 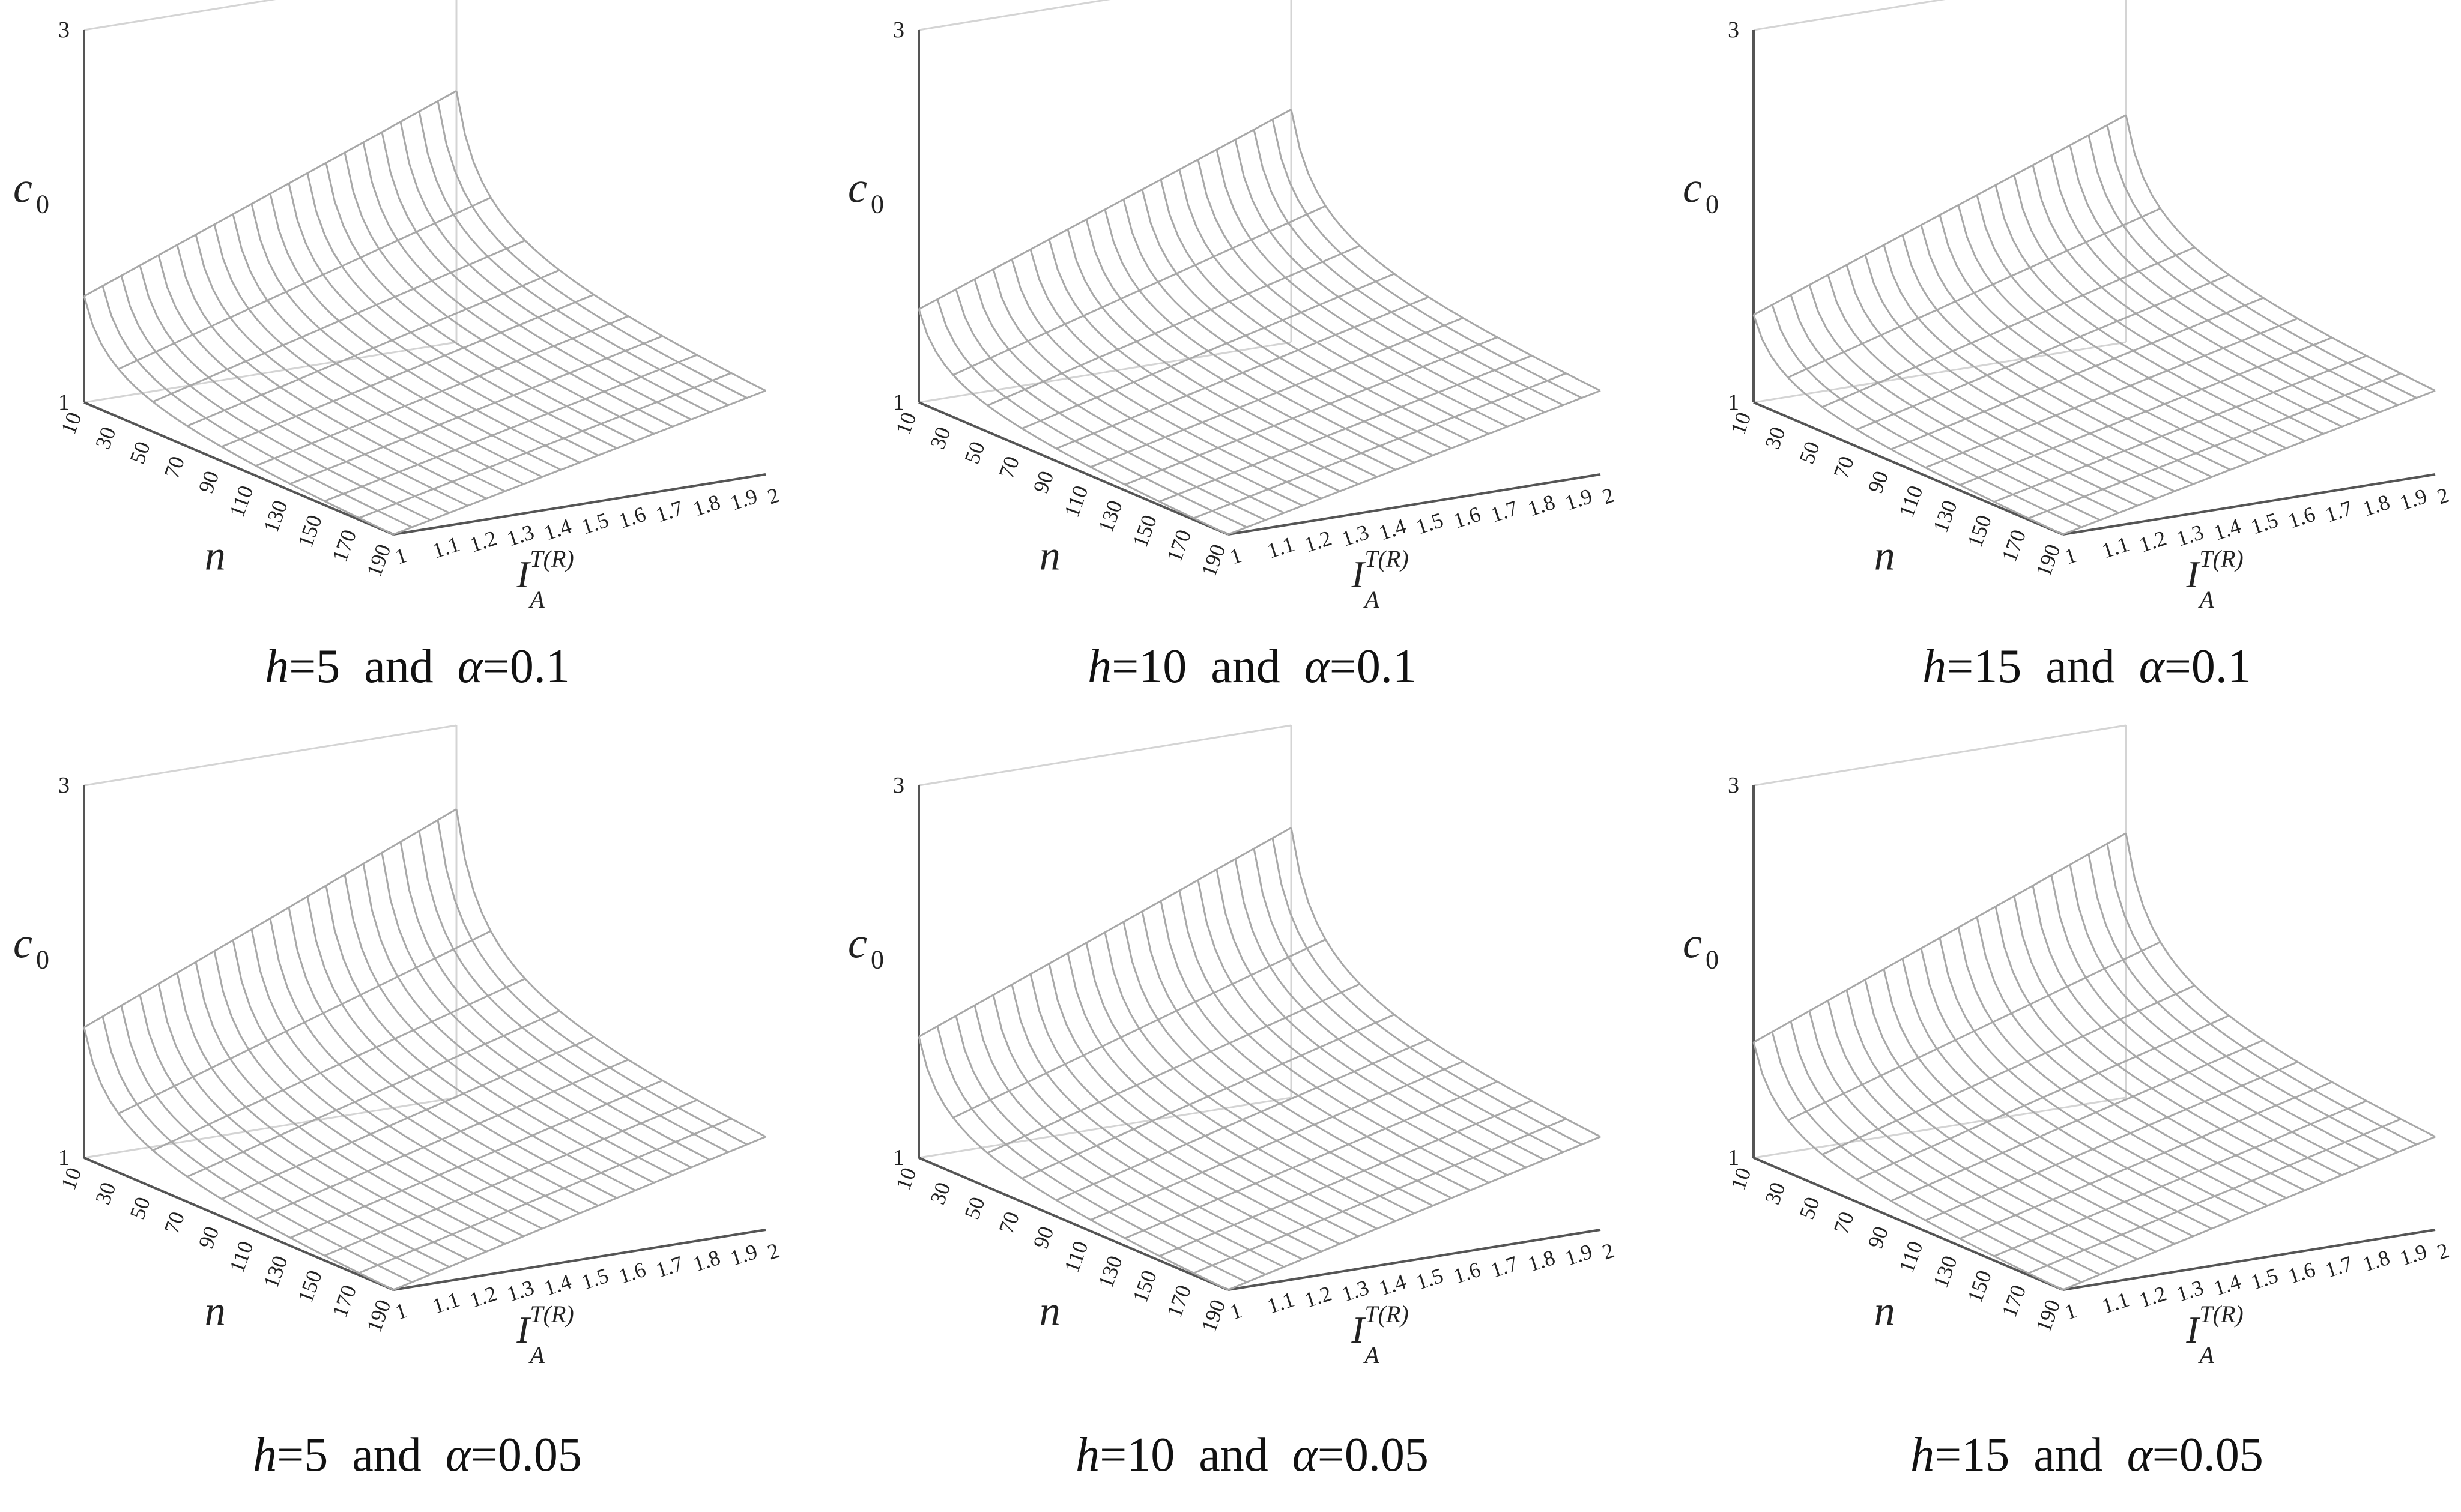 What do you see at coordinates (1733, 403) in the screenshot?
I see `z-tick-label: 1` at bounding box center [1733, 403].